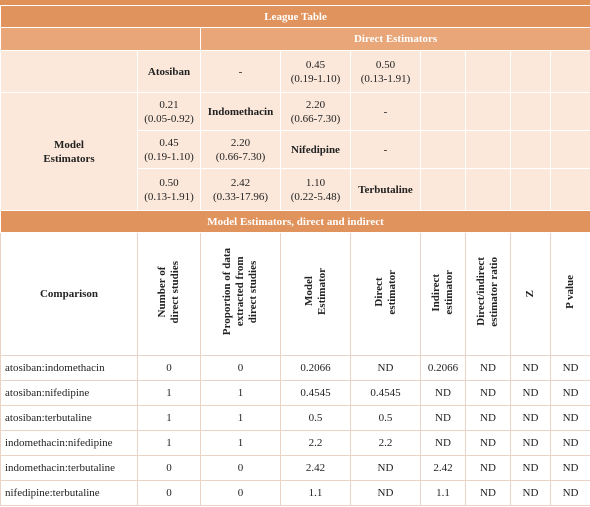 The height and width of the screenshot is (507, 590). I want to click on cell-text: 2.20, so click(240, 142).